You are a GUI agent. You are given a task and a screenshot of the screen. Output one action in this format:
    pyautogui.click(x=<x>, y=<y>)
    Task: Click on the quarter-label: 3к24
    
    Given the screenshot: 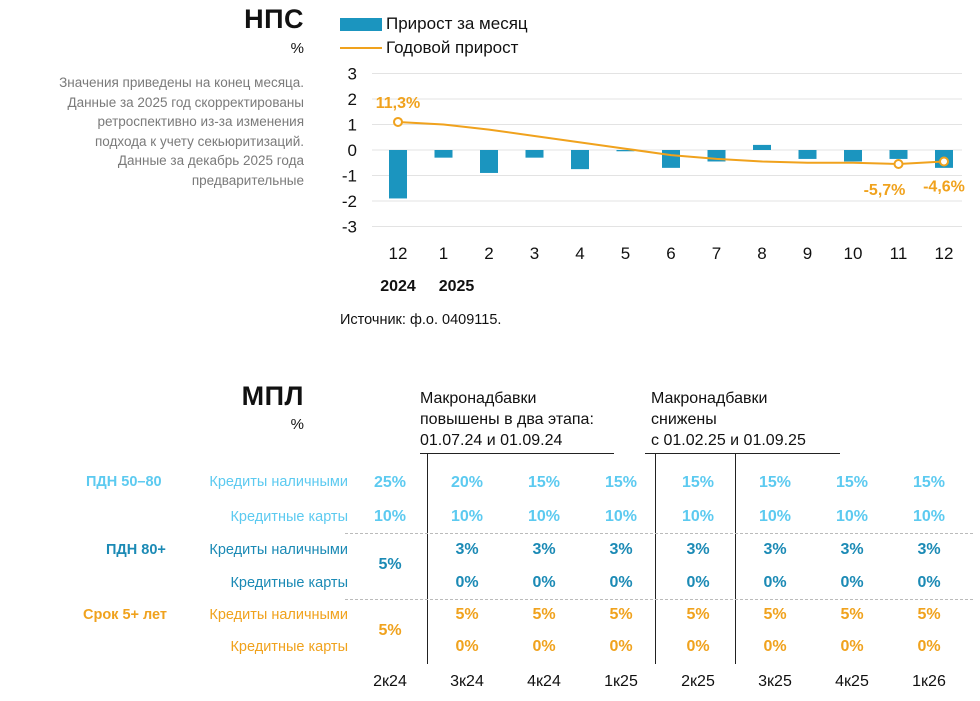 What is the action you would take?
    pyautogui.click(x=467, y=681)
    